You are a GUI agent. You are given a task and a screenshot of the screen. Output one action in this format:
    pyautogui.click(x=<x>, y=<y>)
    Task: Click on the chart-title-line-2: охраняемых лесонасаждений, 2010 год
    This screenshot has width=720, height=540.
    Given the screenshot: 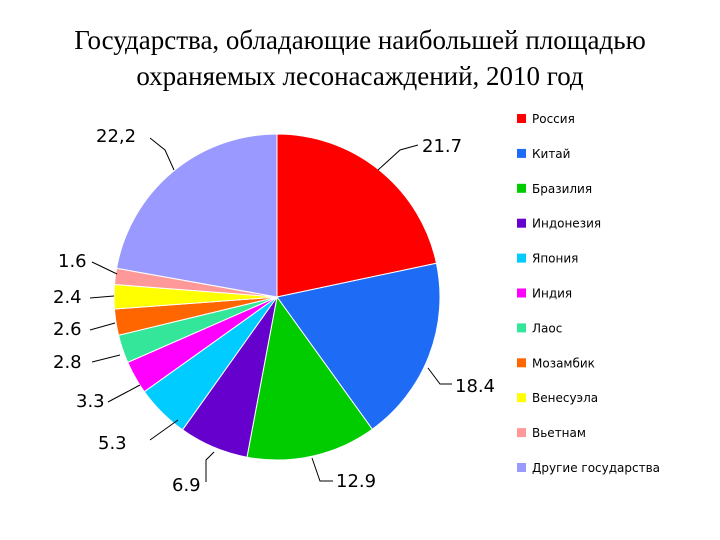 What is the action you would take?
    pyautogui.click(x=360, y=76)
    